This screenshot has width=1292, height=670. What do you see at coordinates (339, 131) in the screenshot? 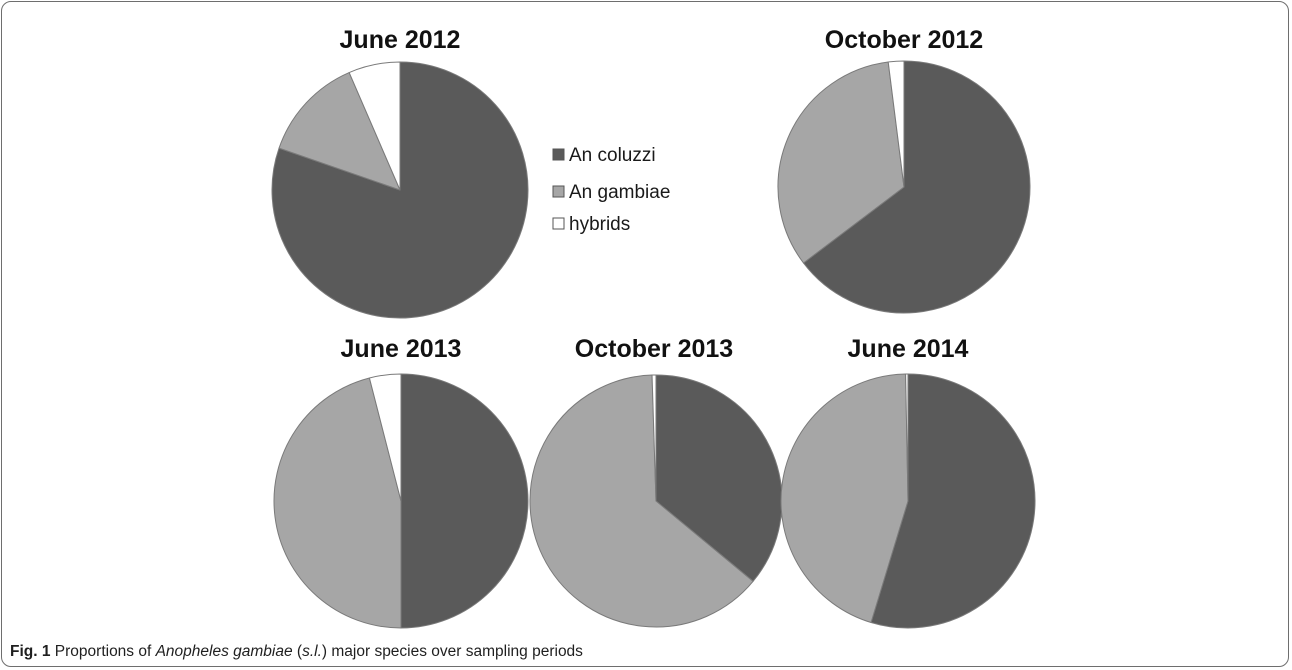
I see `pie-slice-june-2012-an-gambiae` at bounding box center [339, 131].